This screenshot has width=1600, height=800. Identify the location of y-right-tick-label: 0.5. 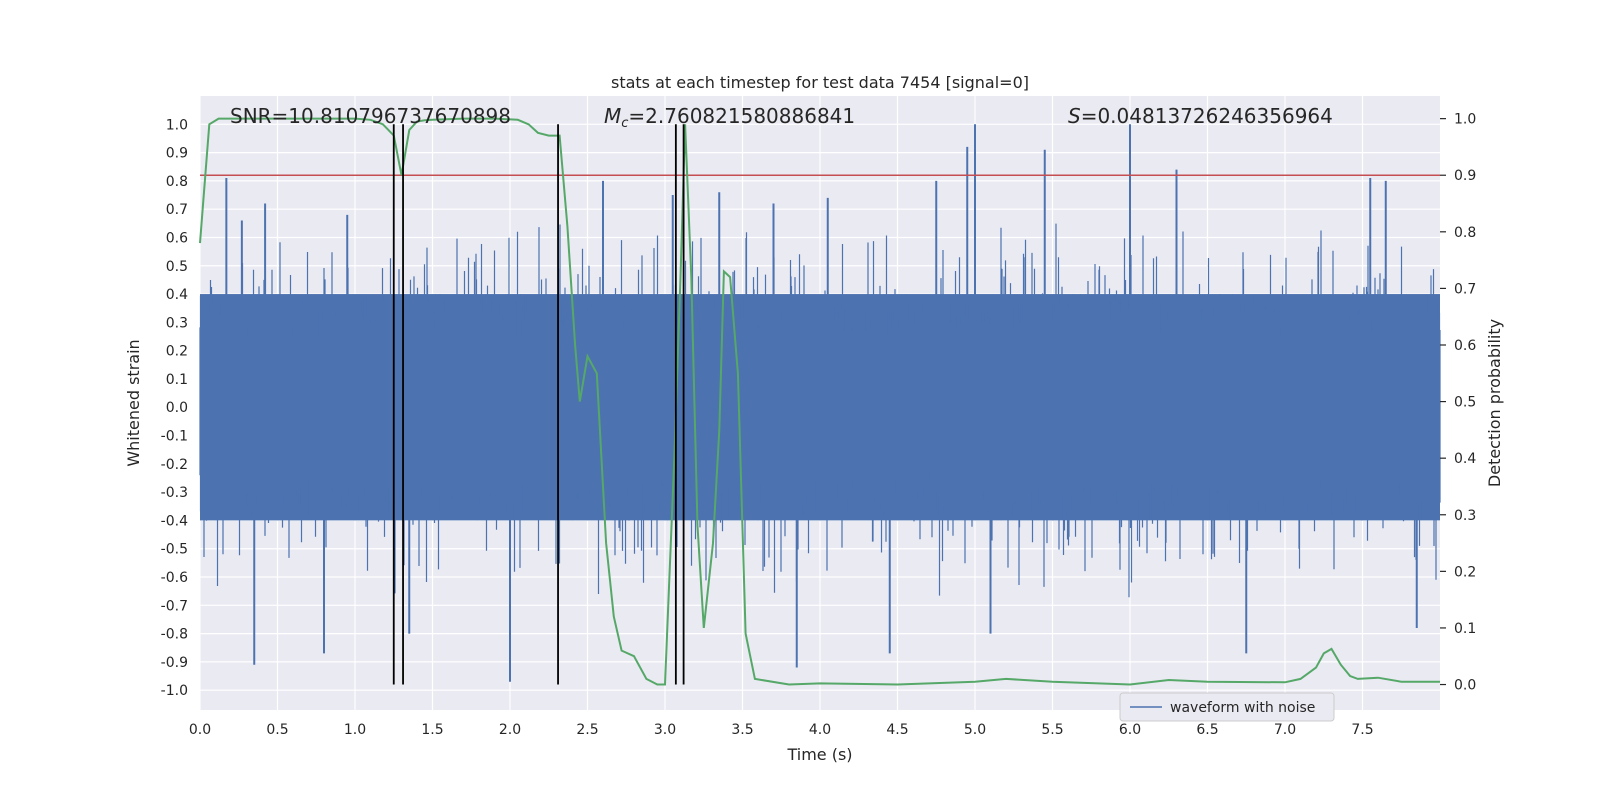
(1465, 403).